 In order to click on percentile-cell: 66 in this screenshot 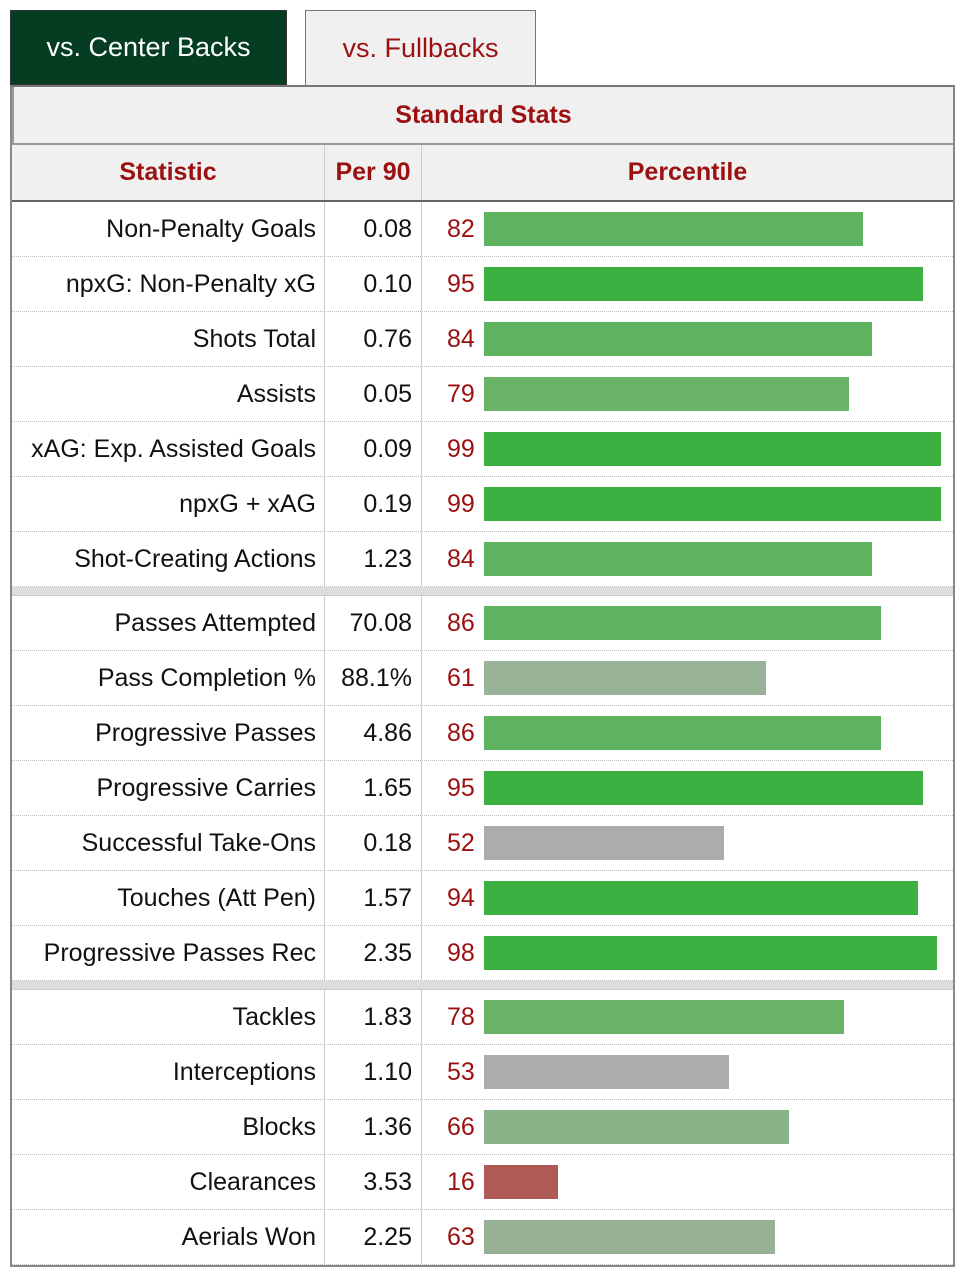, I will do `click(687, 1127)`.